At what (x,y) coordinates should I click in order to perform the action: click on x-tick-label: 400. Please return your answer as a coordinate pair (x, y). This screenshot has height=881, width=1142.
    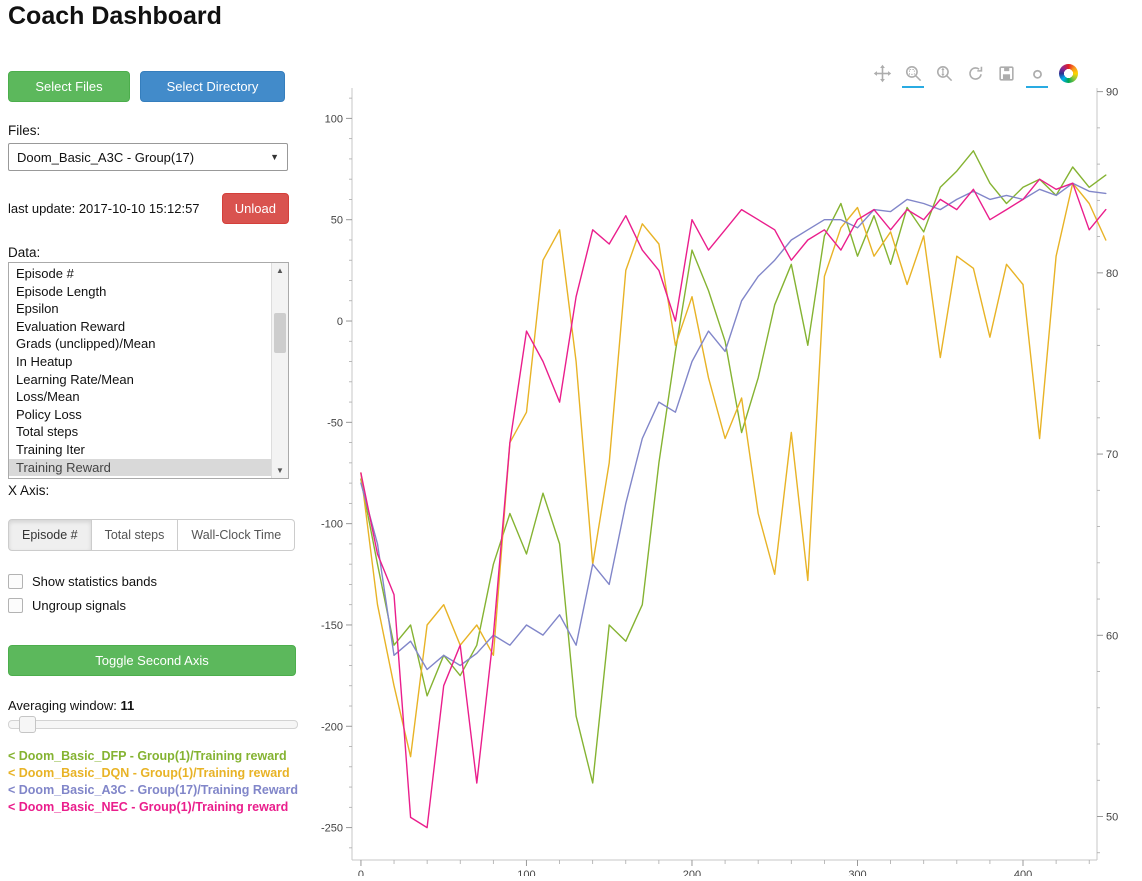
    Looking at the image, I should click on (1023, 872).